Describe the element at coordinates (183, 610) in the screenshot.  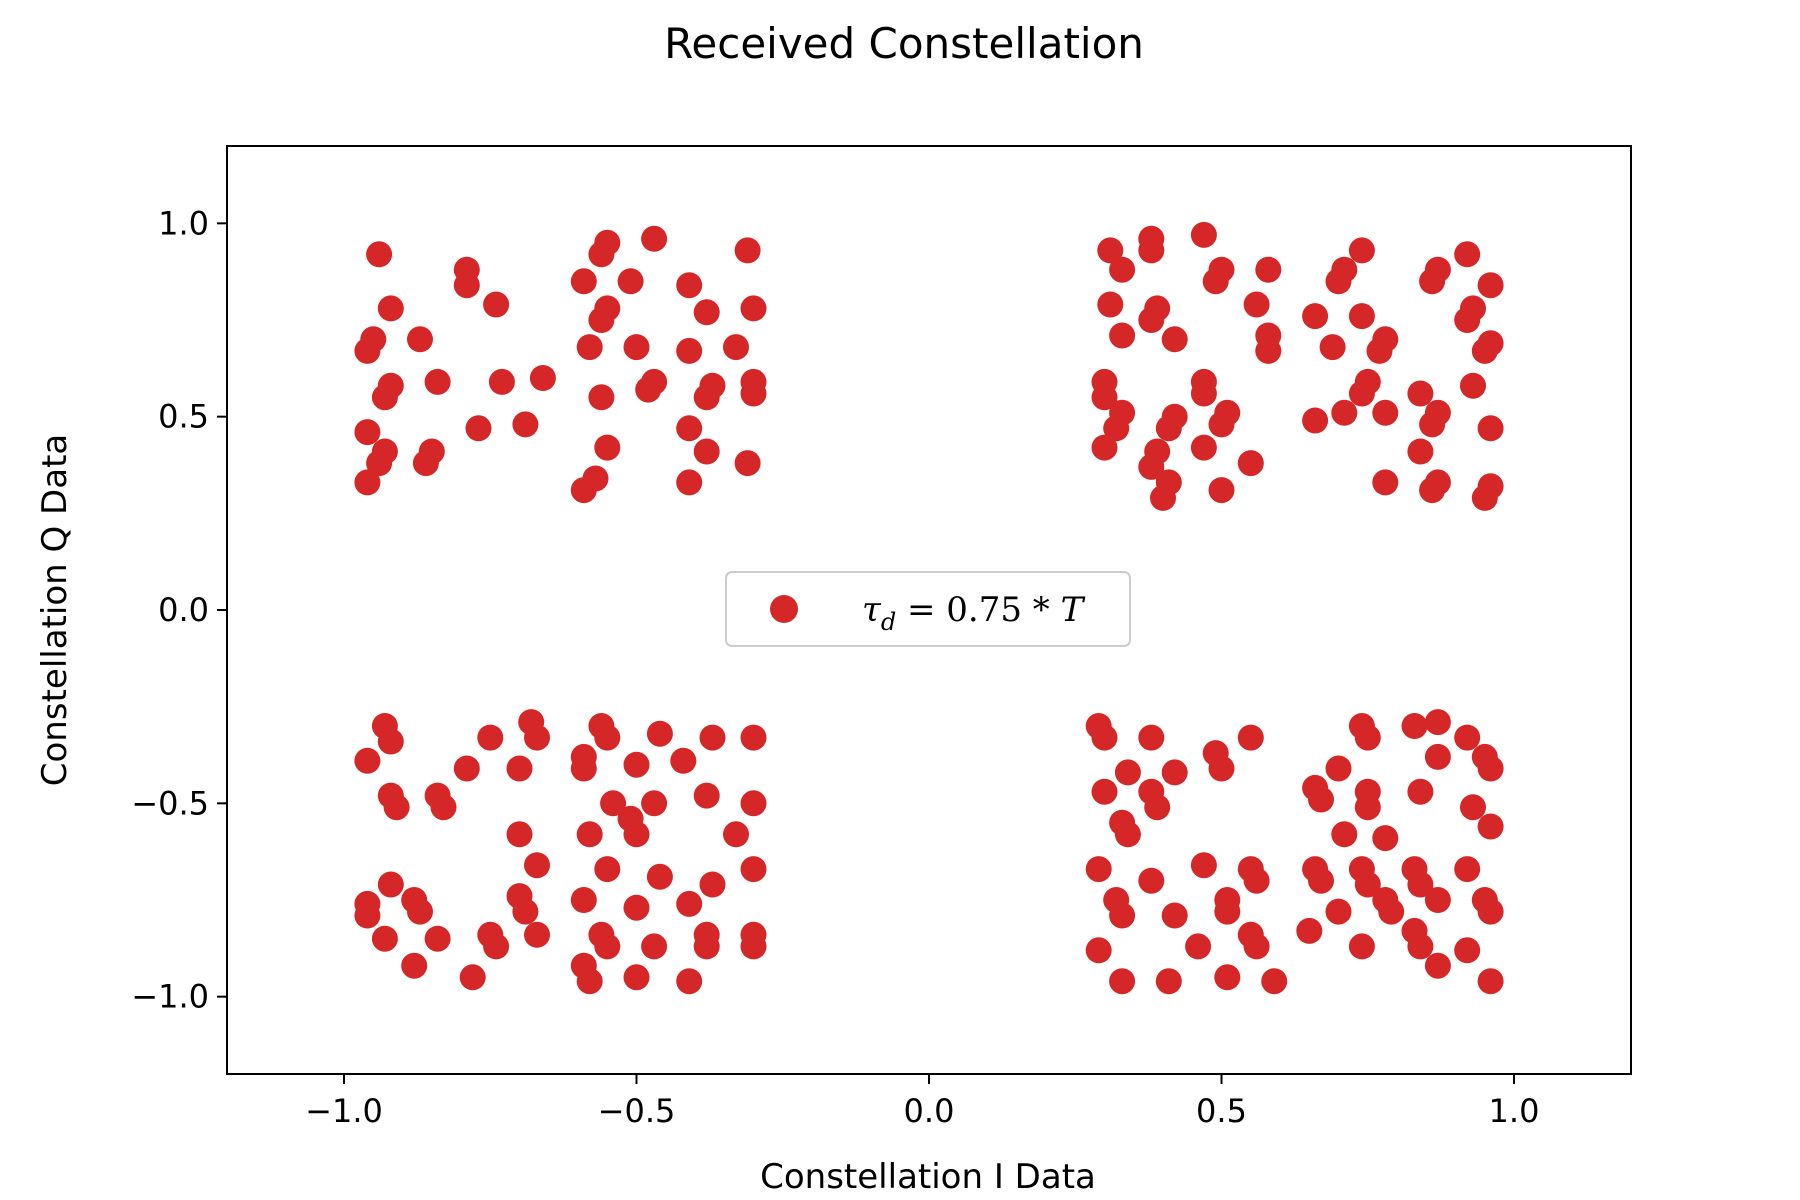
I see `y-tick-label: 0.0` at that location.